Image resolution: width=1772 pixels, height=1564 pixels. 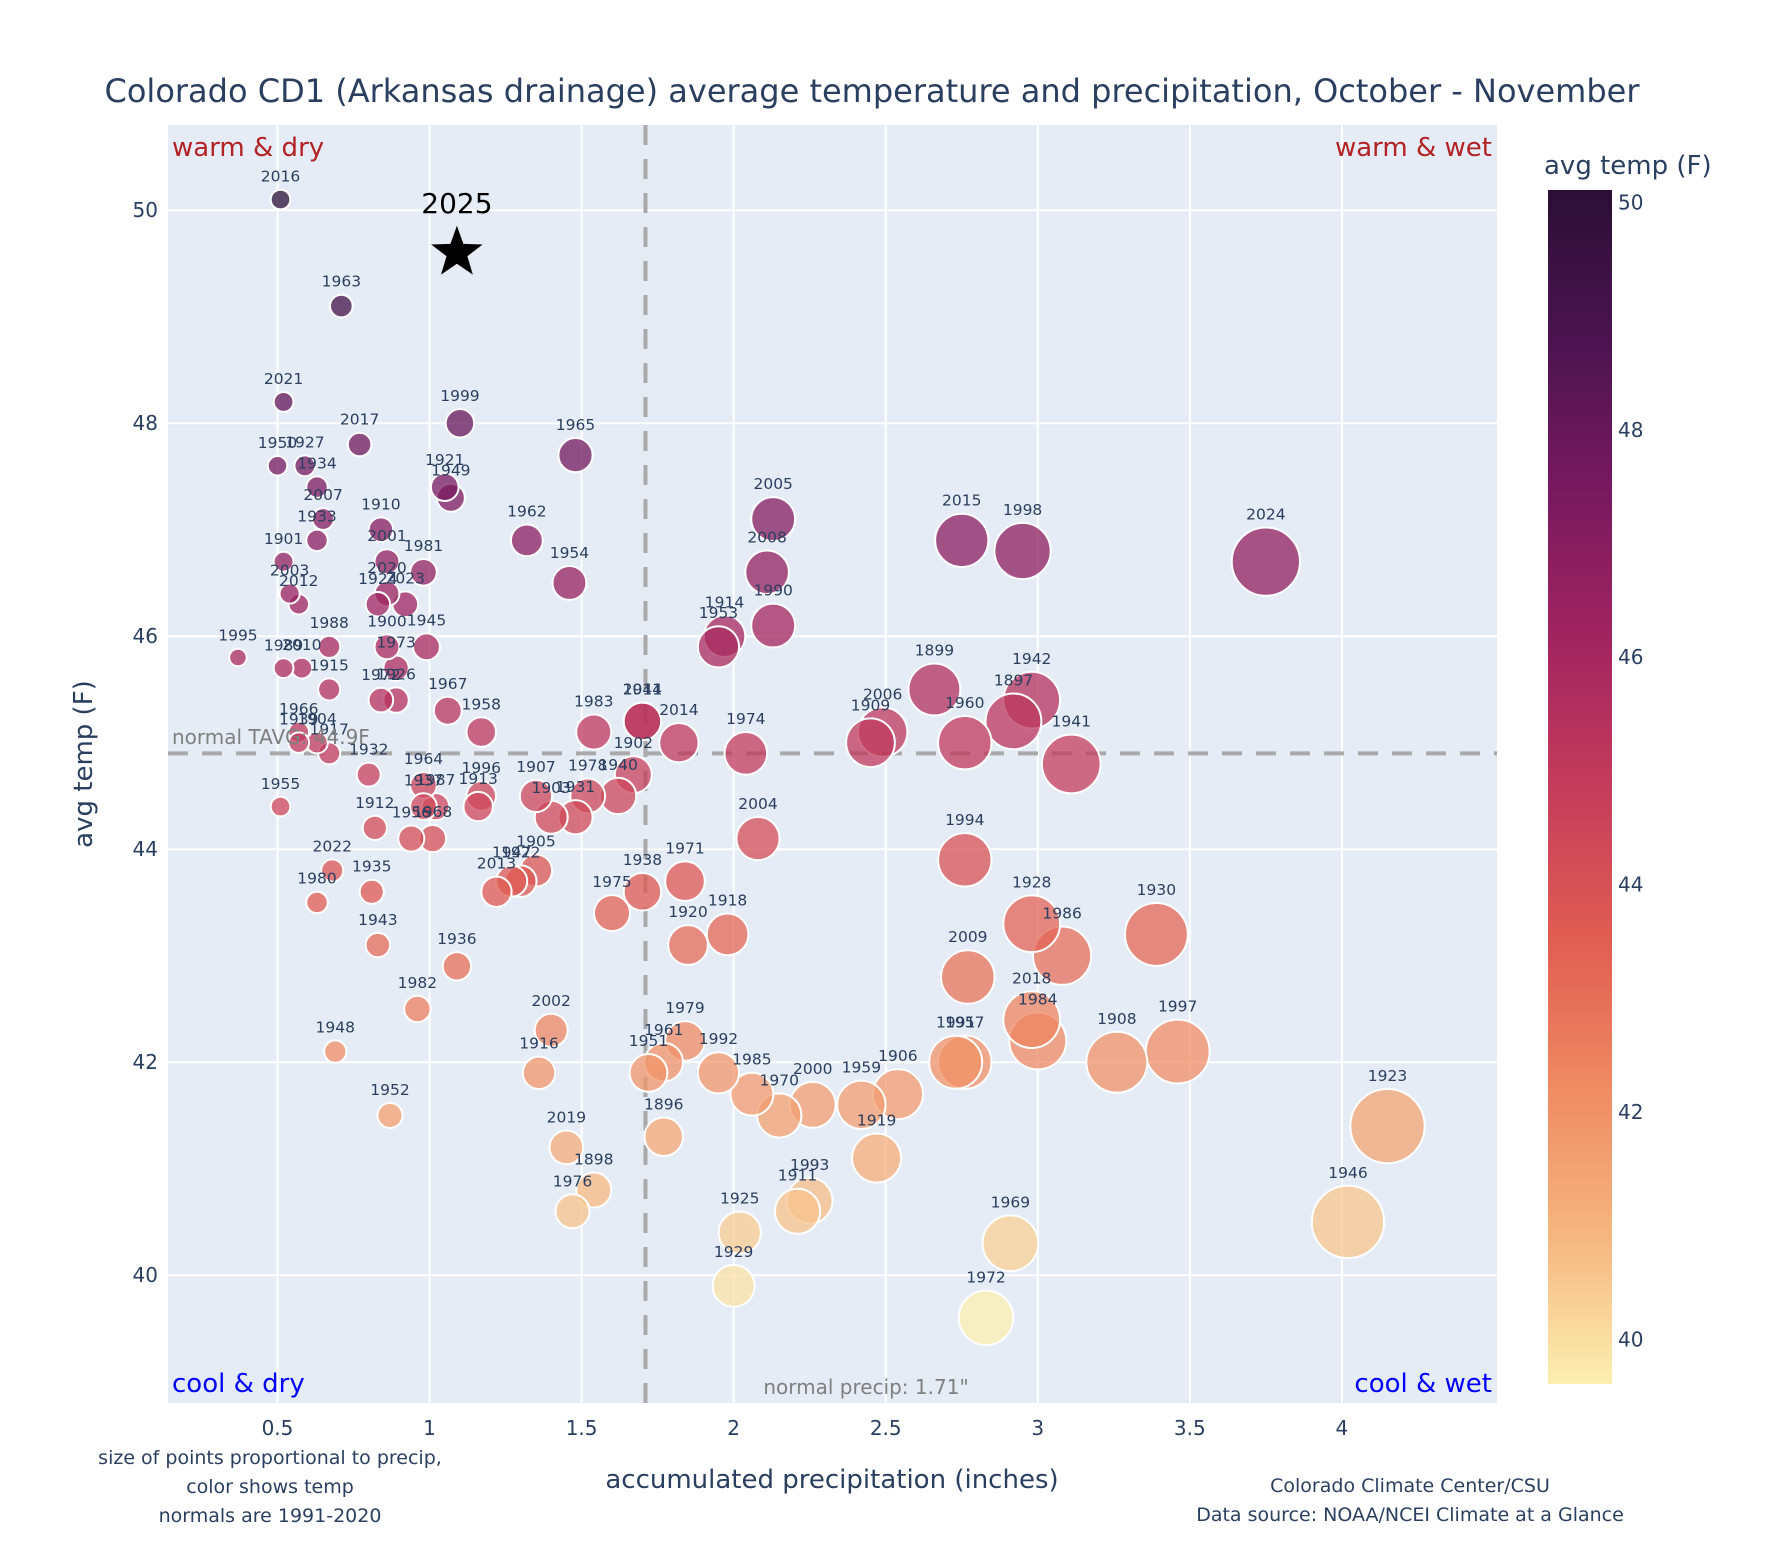 What do you see at coordinates (317, 540) in the screenshot?
I see `data-point-1933` at bounding box center [317, 540].